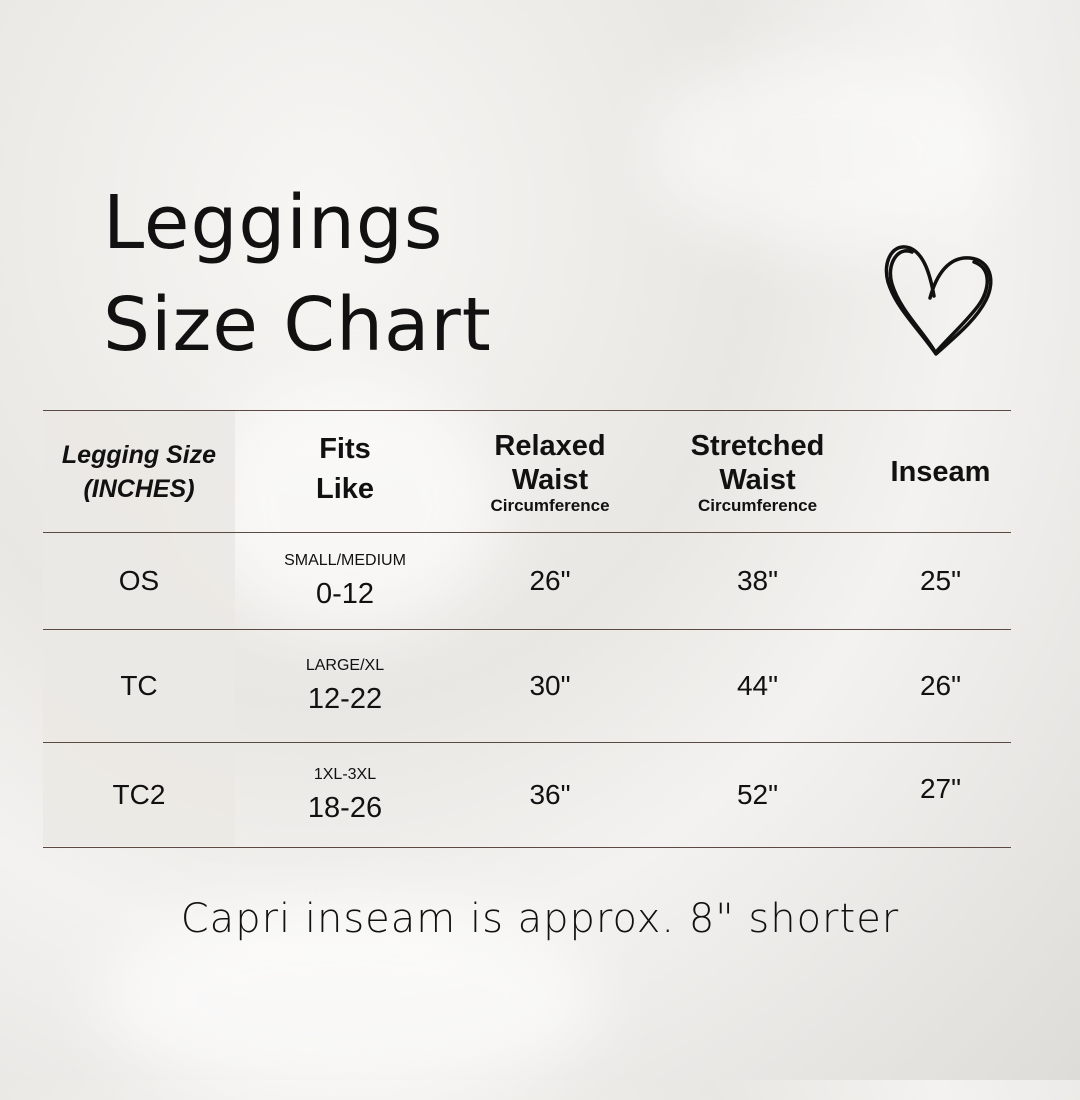  I want to click on header-stretched-waist: Stretched Waist Circumference, so click(757, 472).